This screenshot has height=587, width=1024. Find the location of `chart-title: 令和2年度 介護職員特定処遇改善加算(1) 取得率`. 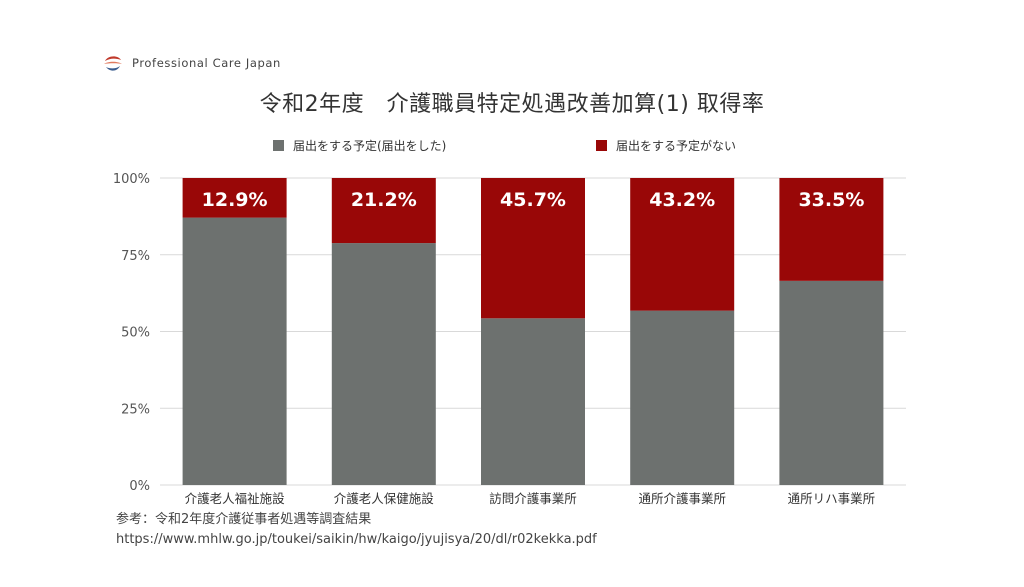

chart-title: 令和2年度 介護職員特定処遇改善加算(1) 取得率 is located at coordinates (512, 104).